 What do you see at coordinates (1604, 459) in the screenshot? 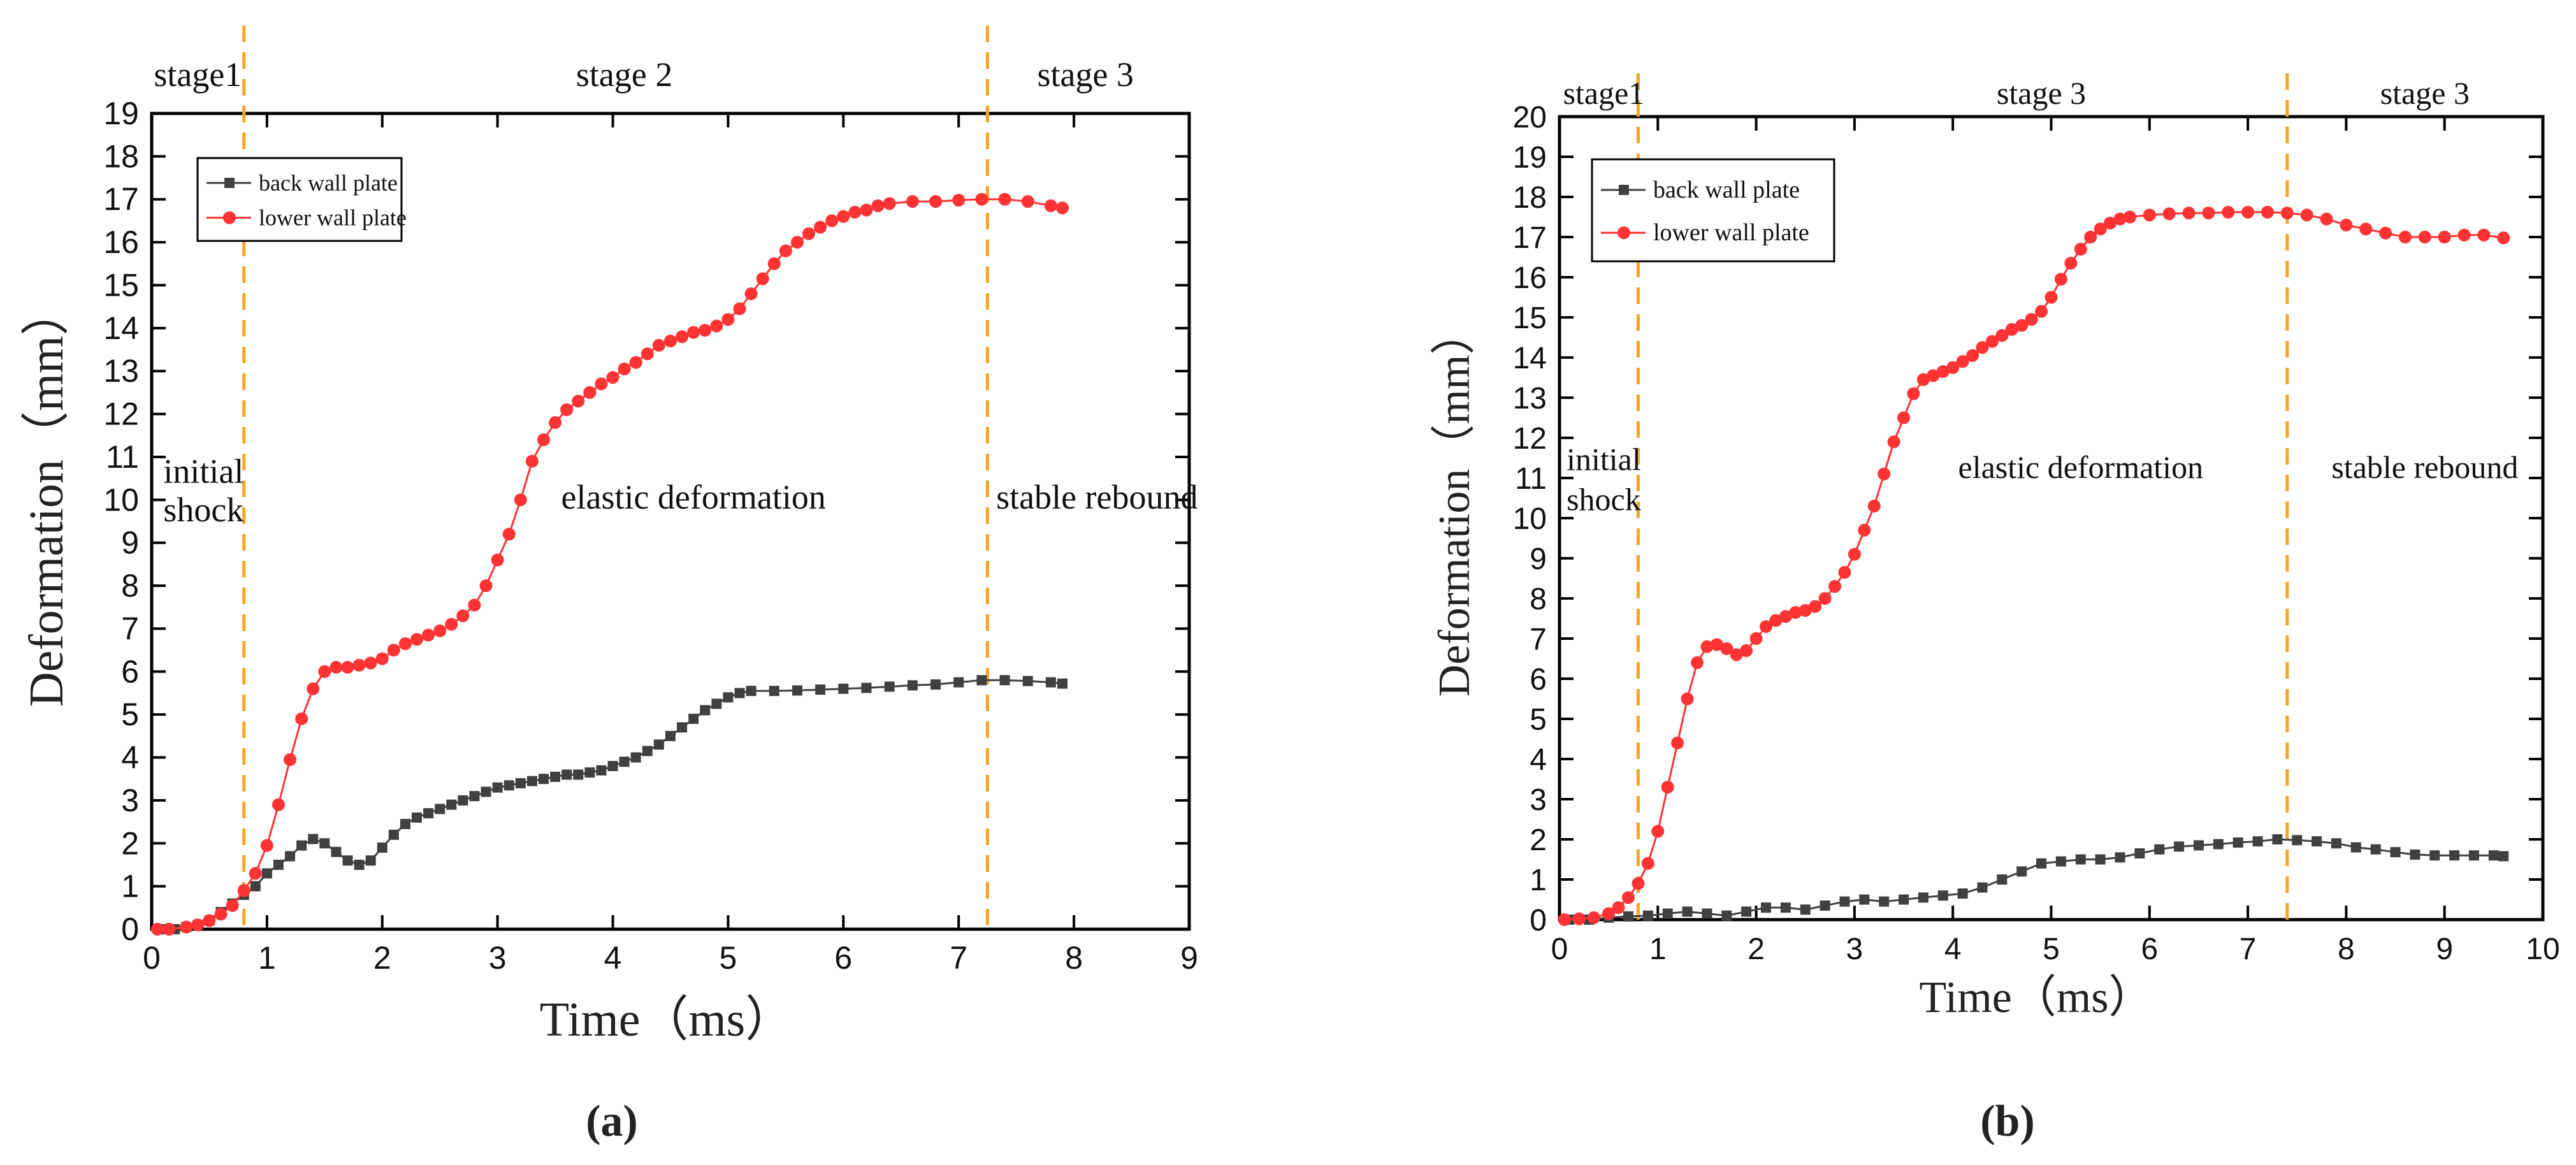
I see `panel-b-annotation: initial` at bounding box center [1604, 459].